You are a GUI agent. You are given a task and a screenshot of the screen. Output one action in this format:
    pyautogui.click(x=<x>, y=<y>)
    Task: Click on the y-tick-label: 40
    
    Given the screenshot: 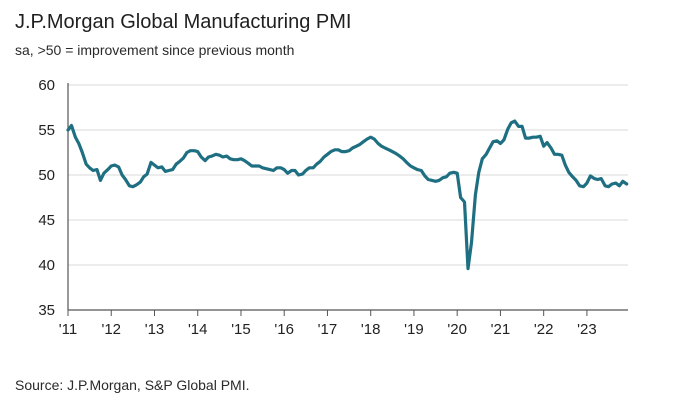 What is the action you would take?
    pyautogui.click(x=46, y=265)
    